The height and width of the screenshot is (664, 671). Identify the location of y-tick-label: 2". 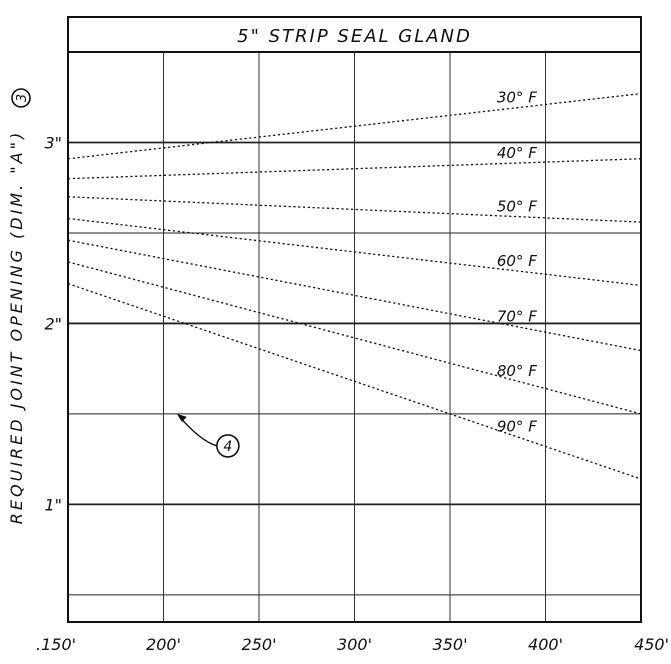
(53, 323).